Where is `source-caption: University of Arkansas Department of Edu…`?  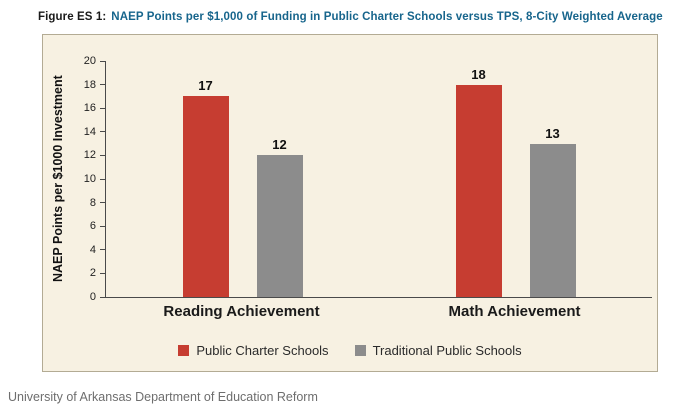 source-caption: University of Arkansas Department of Edu… is located at coordinates (163, 397).